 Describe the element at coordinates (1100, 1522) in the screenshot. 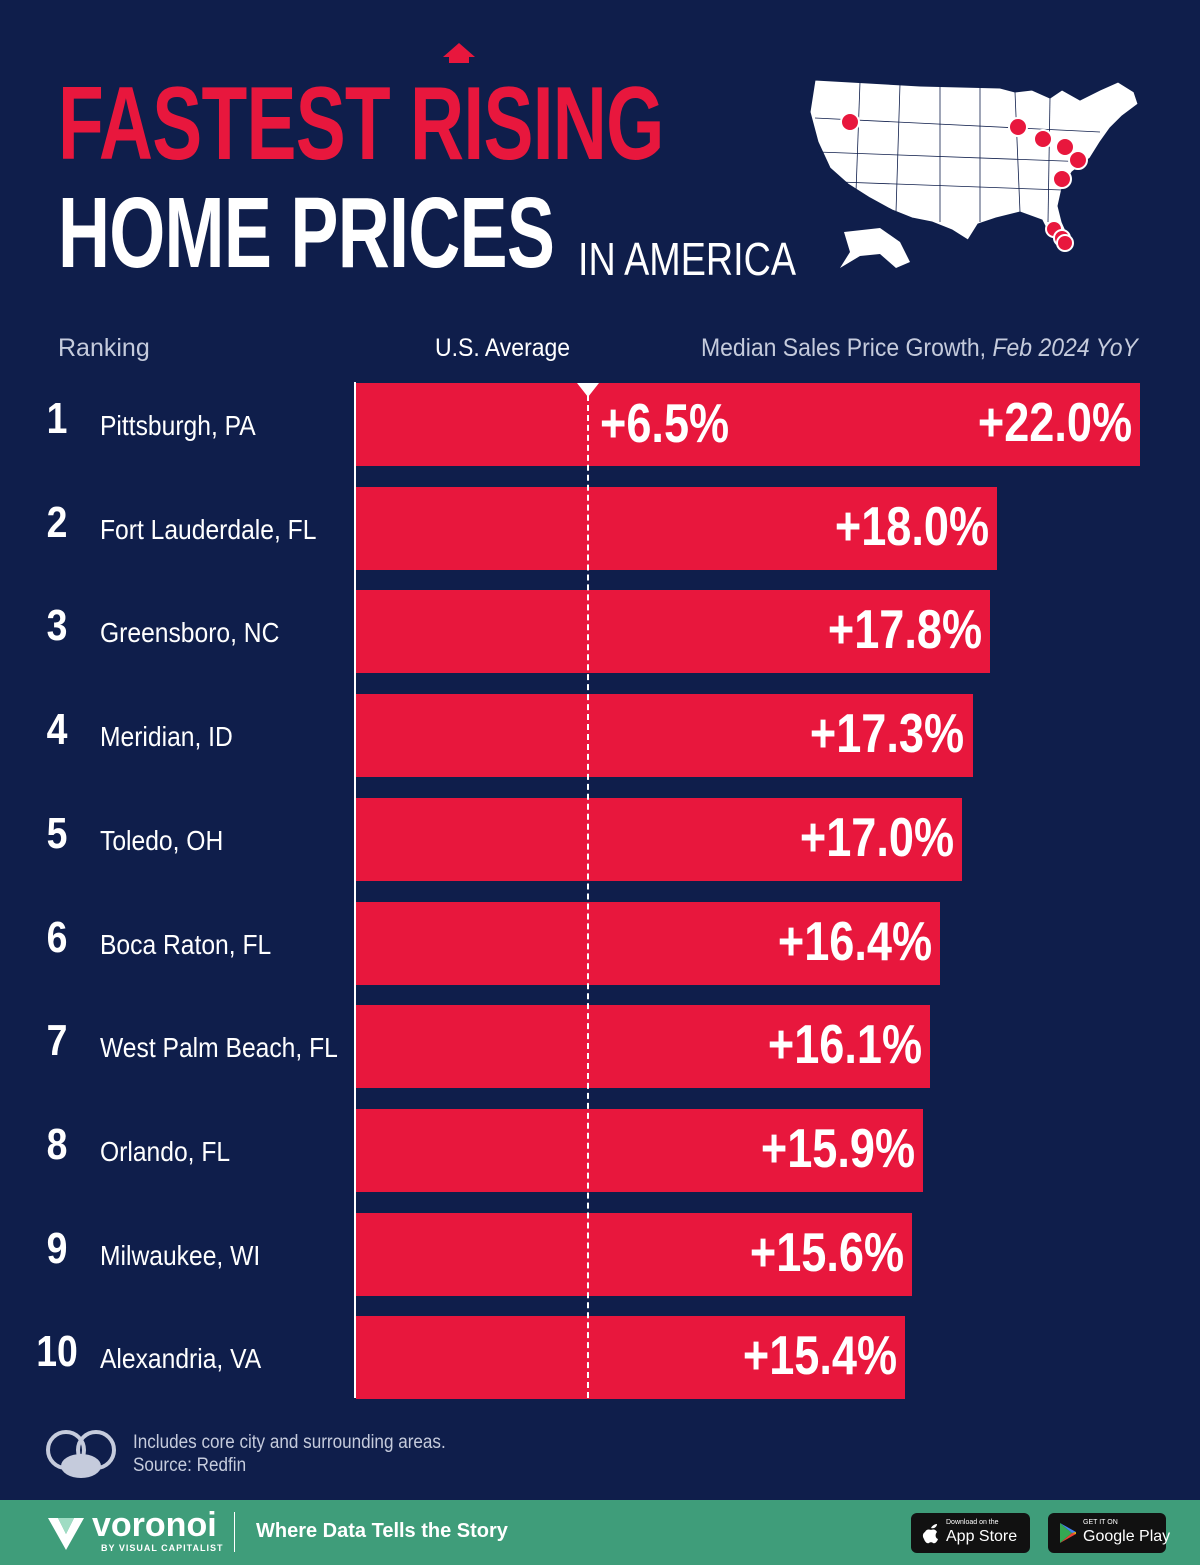

I see `google-play-small-text: GET IT ON` at that location.